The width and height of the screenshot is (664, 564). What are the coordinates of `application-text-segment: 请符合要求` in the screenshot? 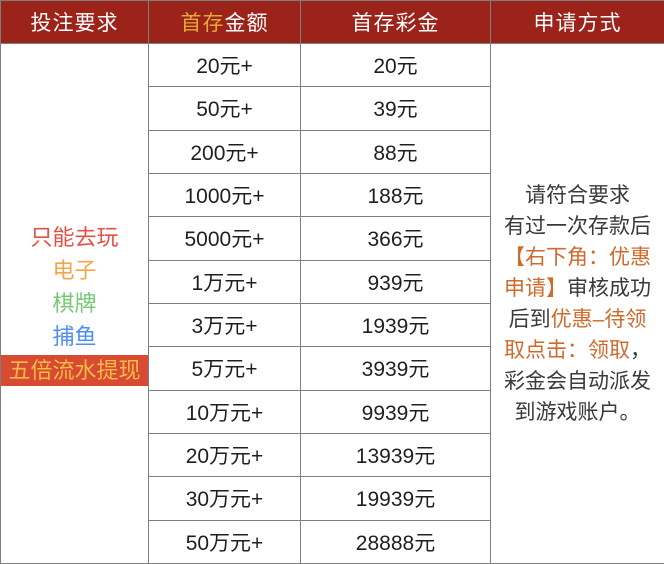 It's located at (577, 195).